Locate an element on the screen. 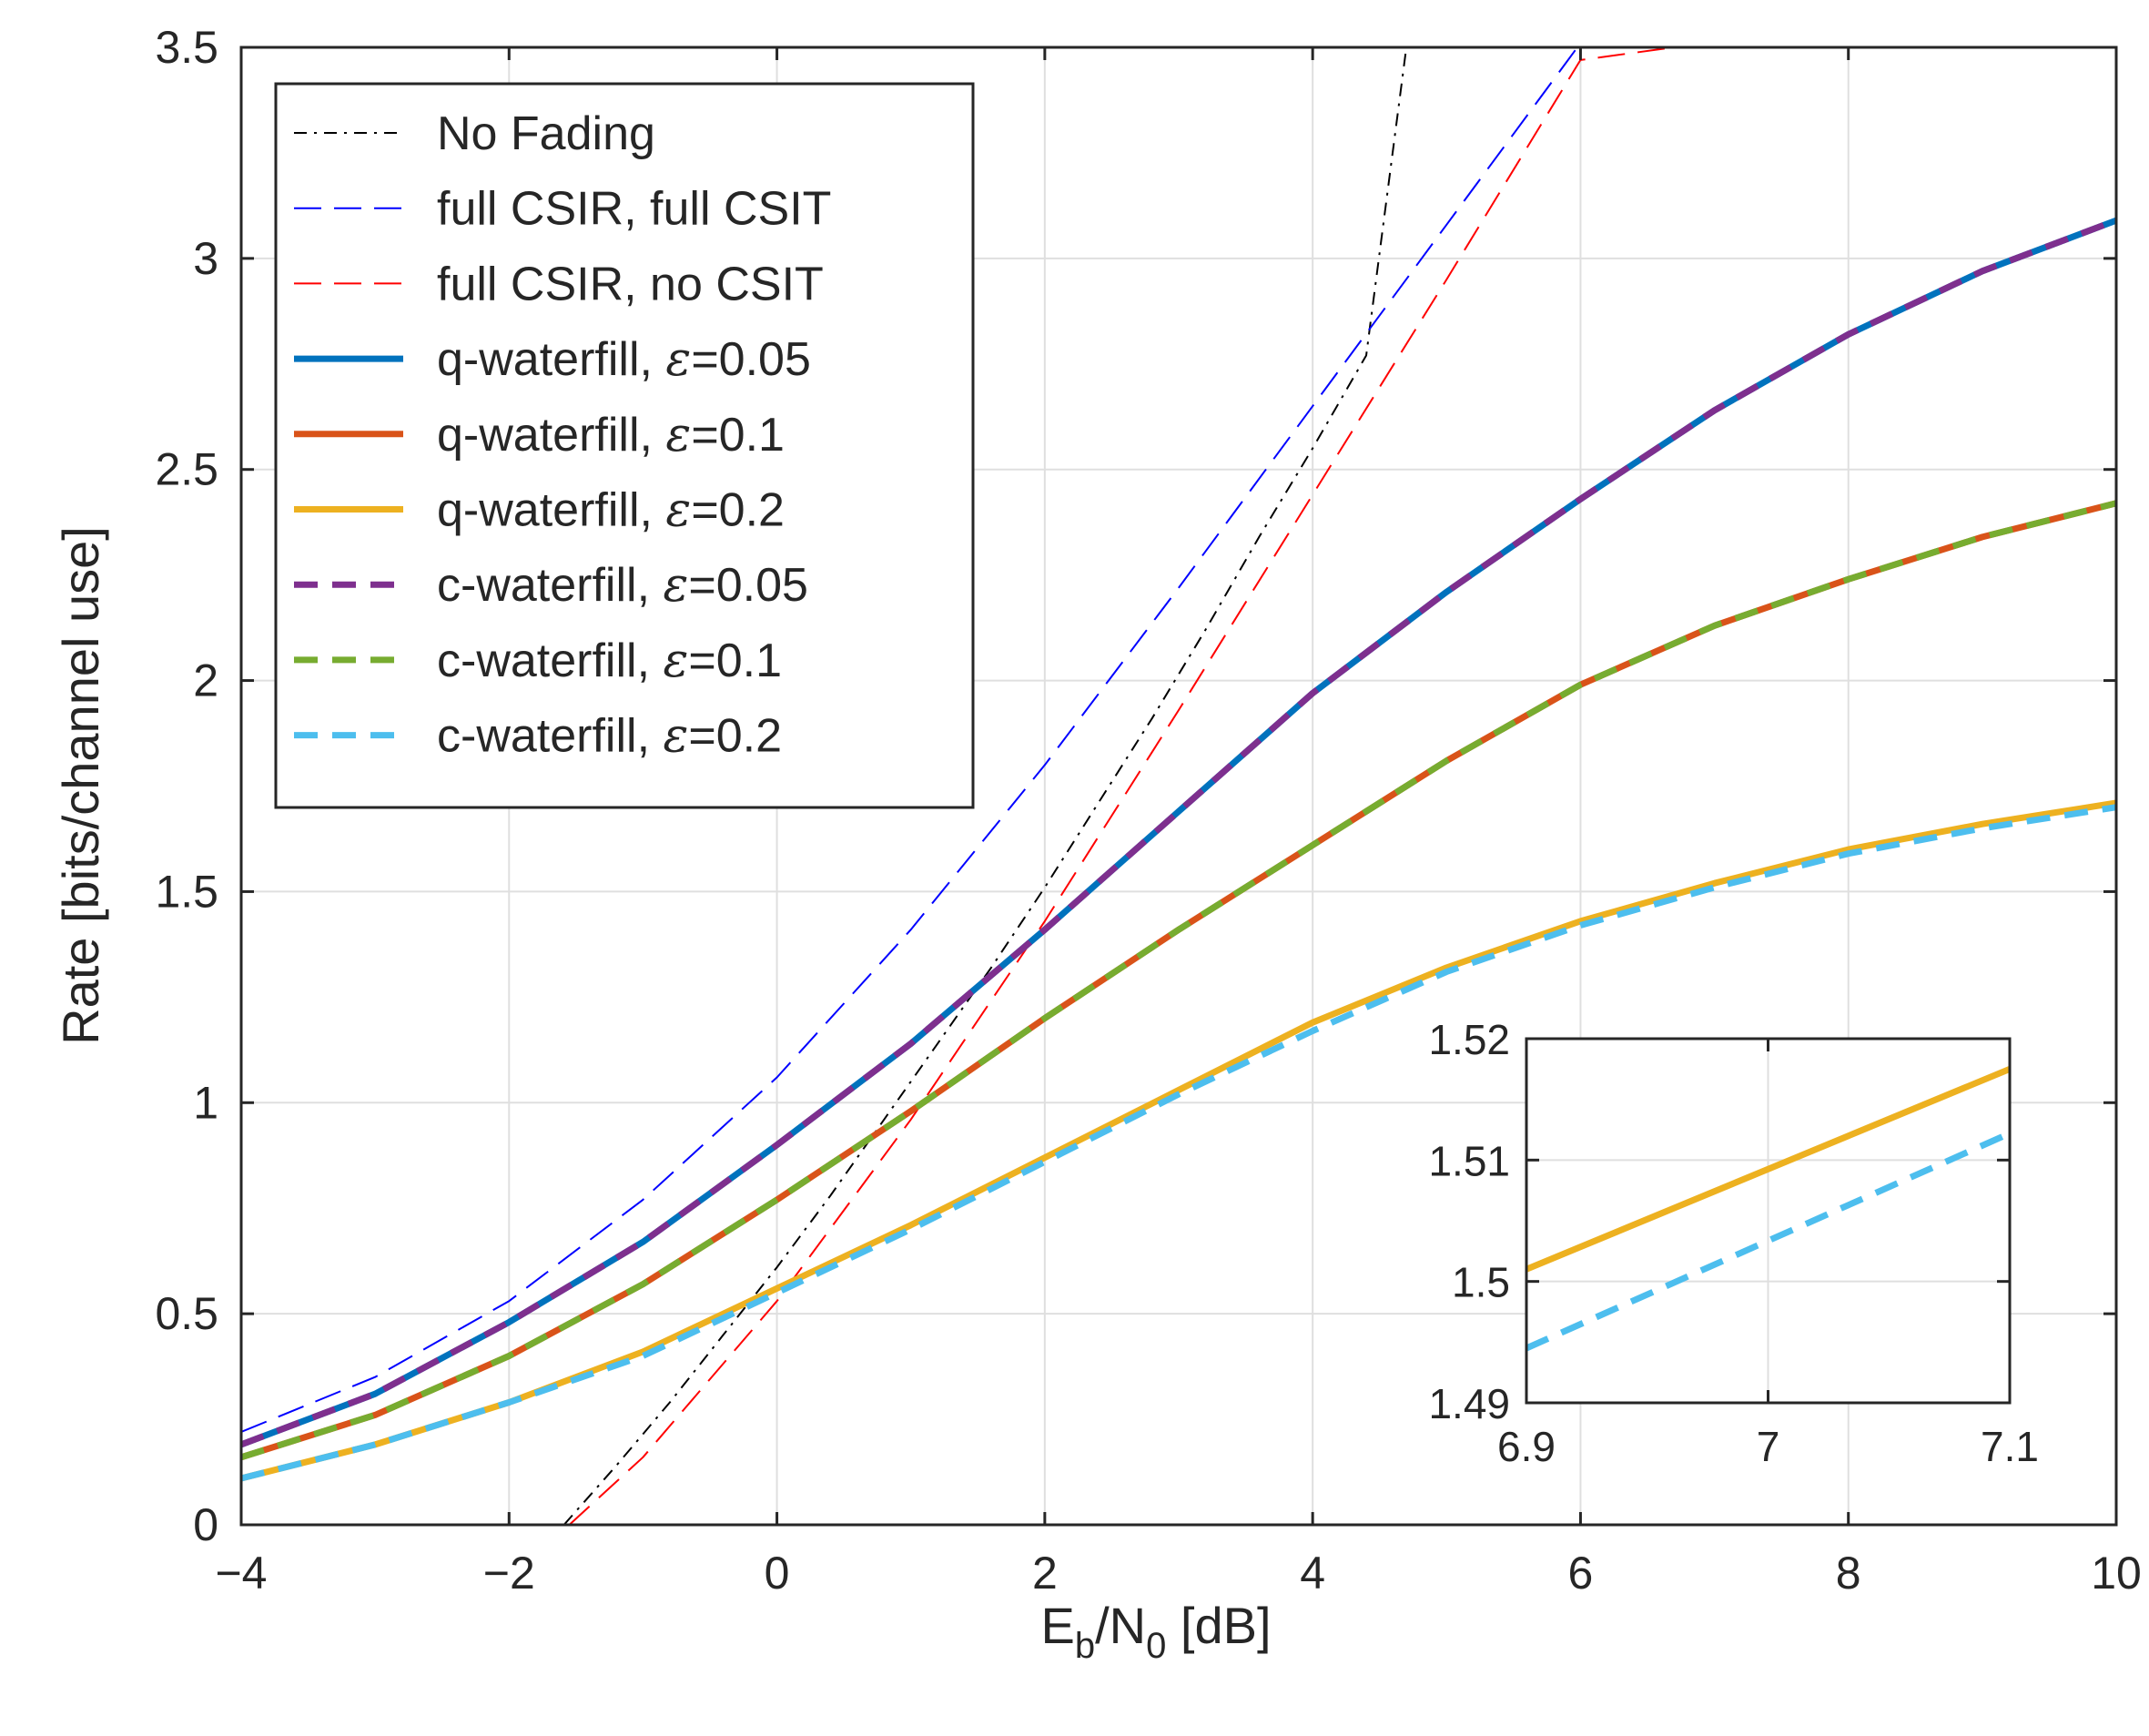 The height and width of the screenshot is (1736, 2149). legend-label-2: full CSIR, no CSIT is located at coordinates (631, 284).